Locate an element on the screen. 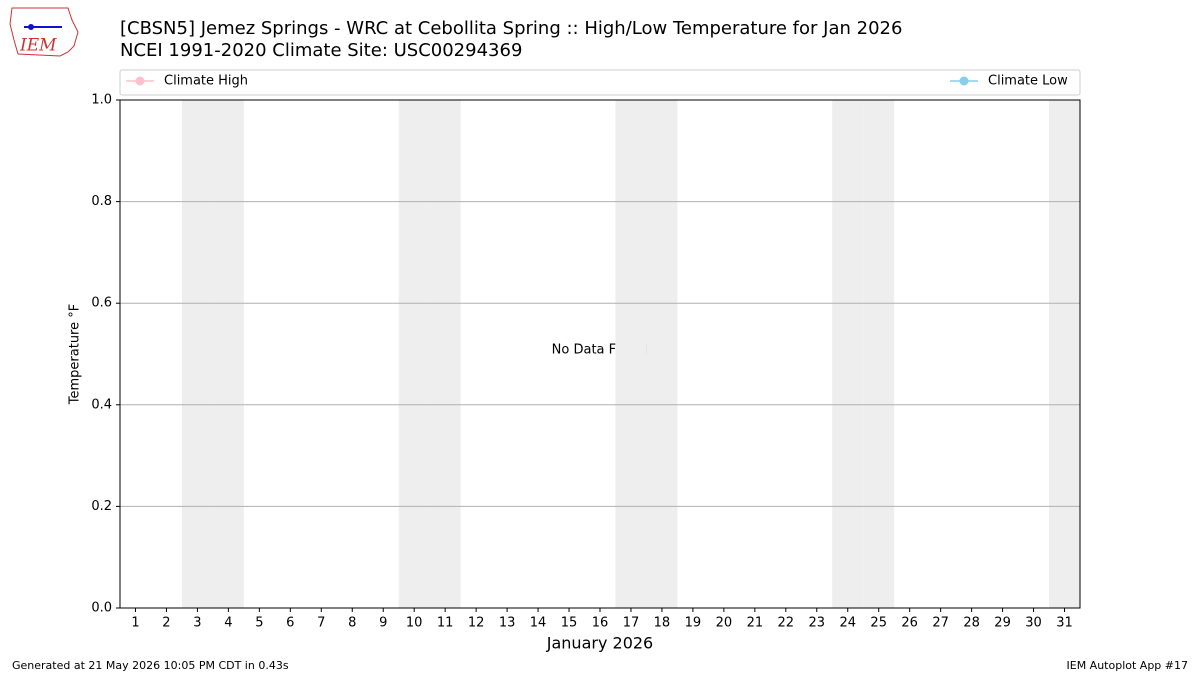 This screenshot has width=1200, height=675. x-tick-label: 4 is located at coordinates (228, 623).